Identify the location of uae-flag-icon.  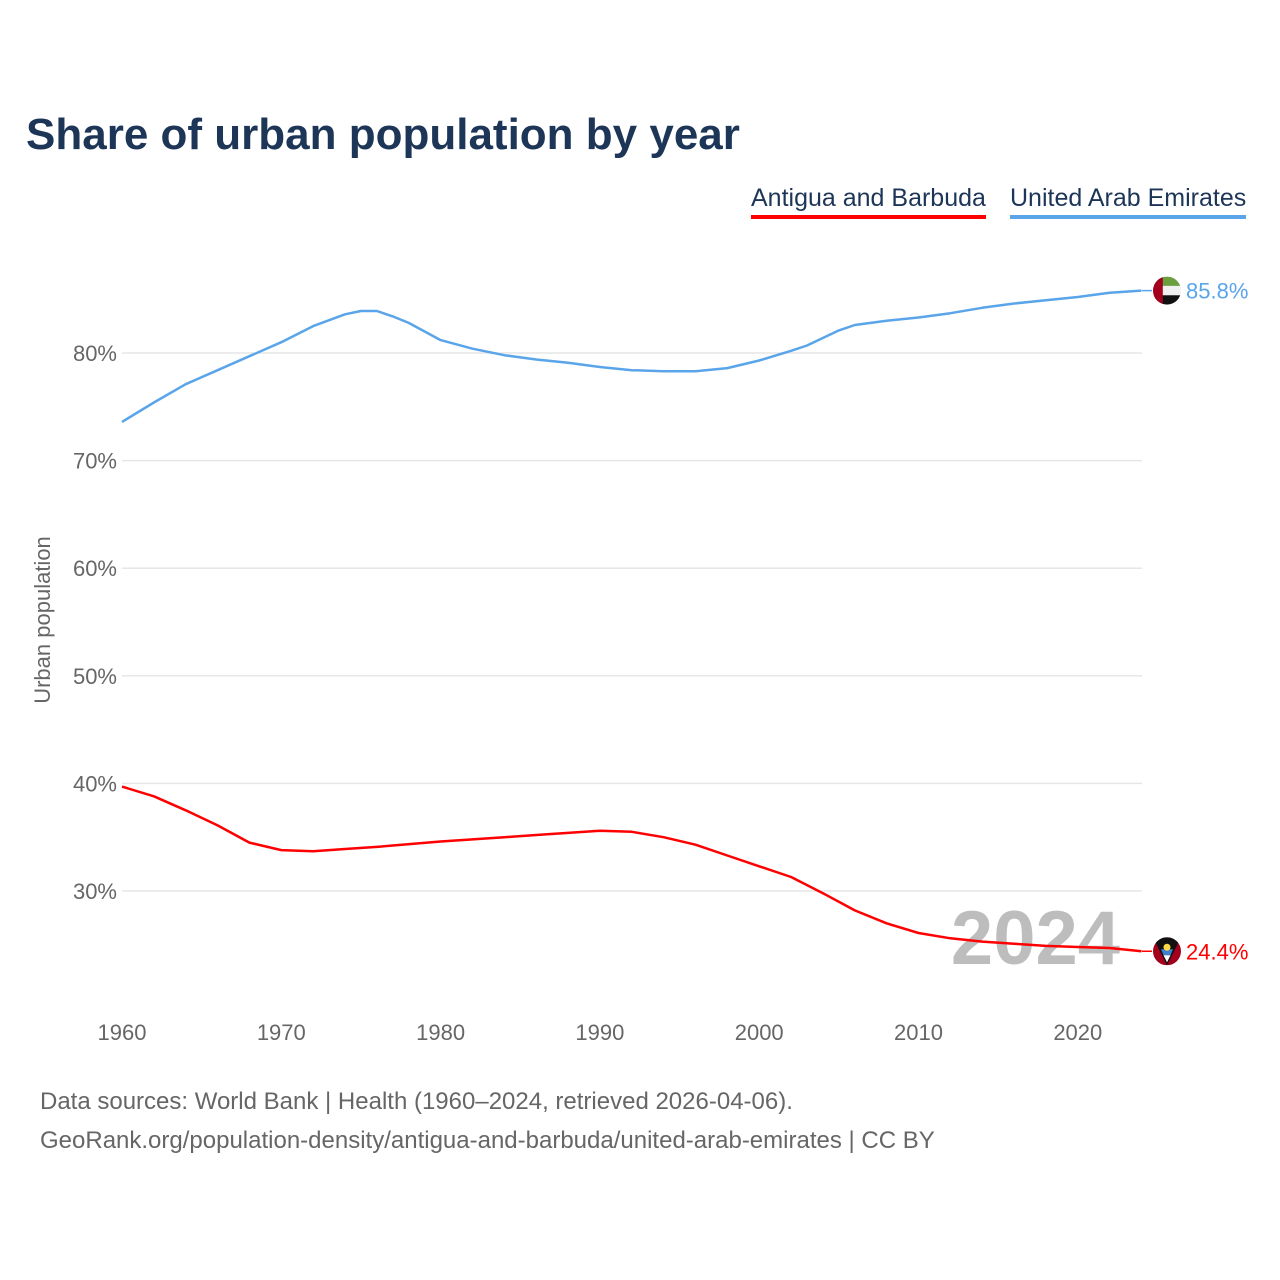
(1167, 290).